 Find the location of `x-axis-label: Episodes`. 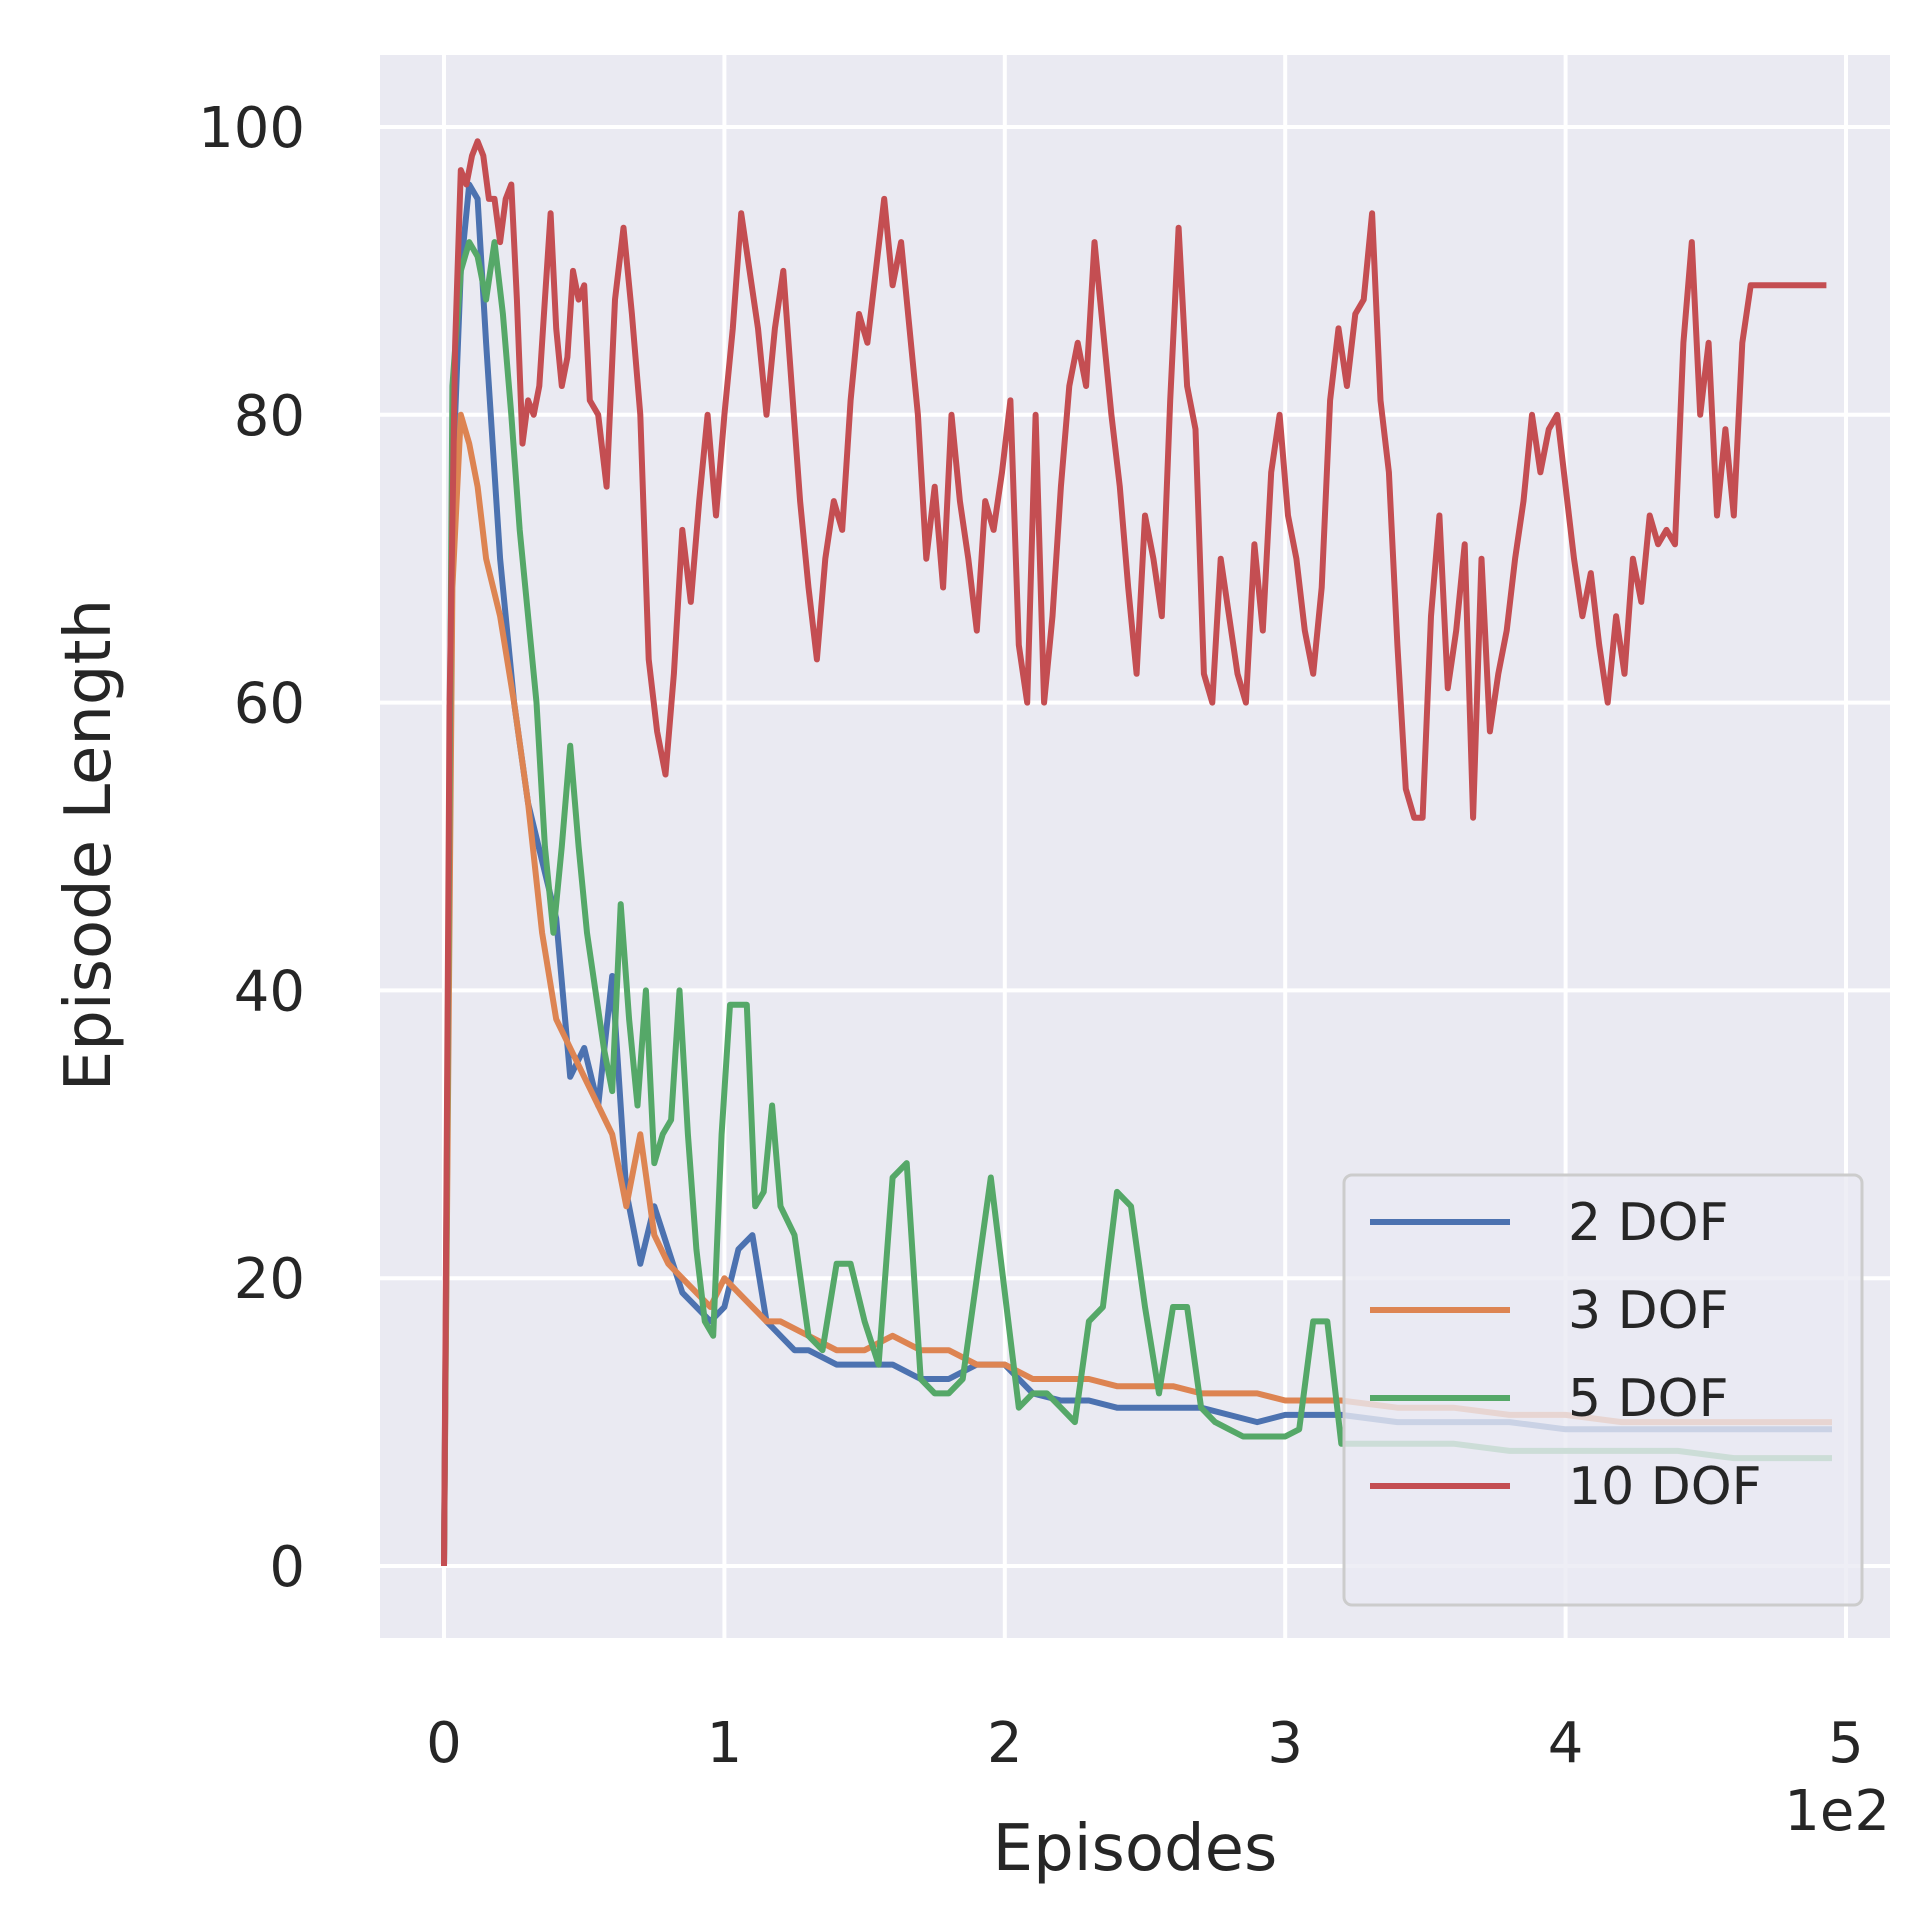

x-axis-label: Episodes is located at coordinates (1135, 1849).